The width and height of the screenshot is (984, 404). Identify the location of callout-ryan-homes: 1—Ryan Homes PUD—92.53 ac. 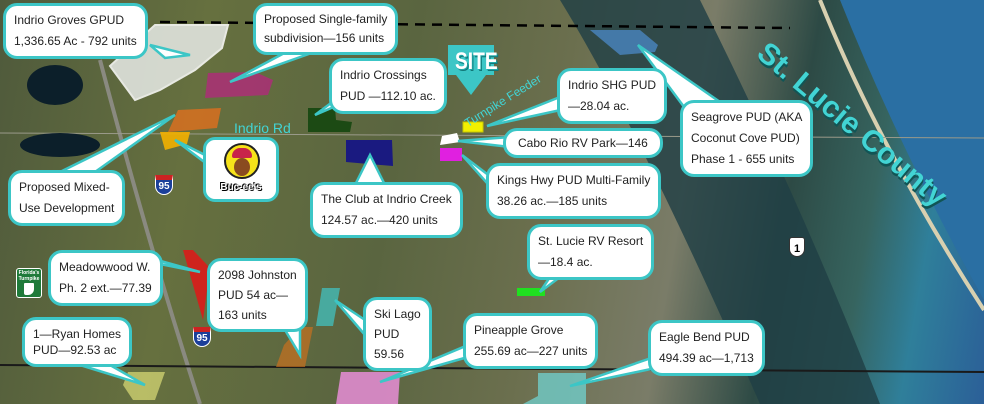
(77, 342).